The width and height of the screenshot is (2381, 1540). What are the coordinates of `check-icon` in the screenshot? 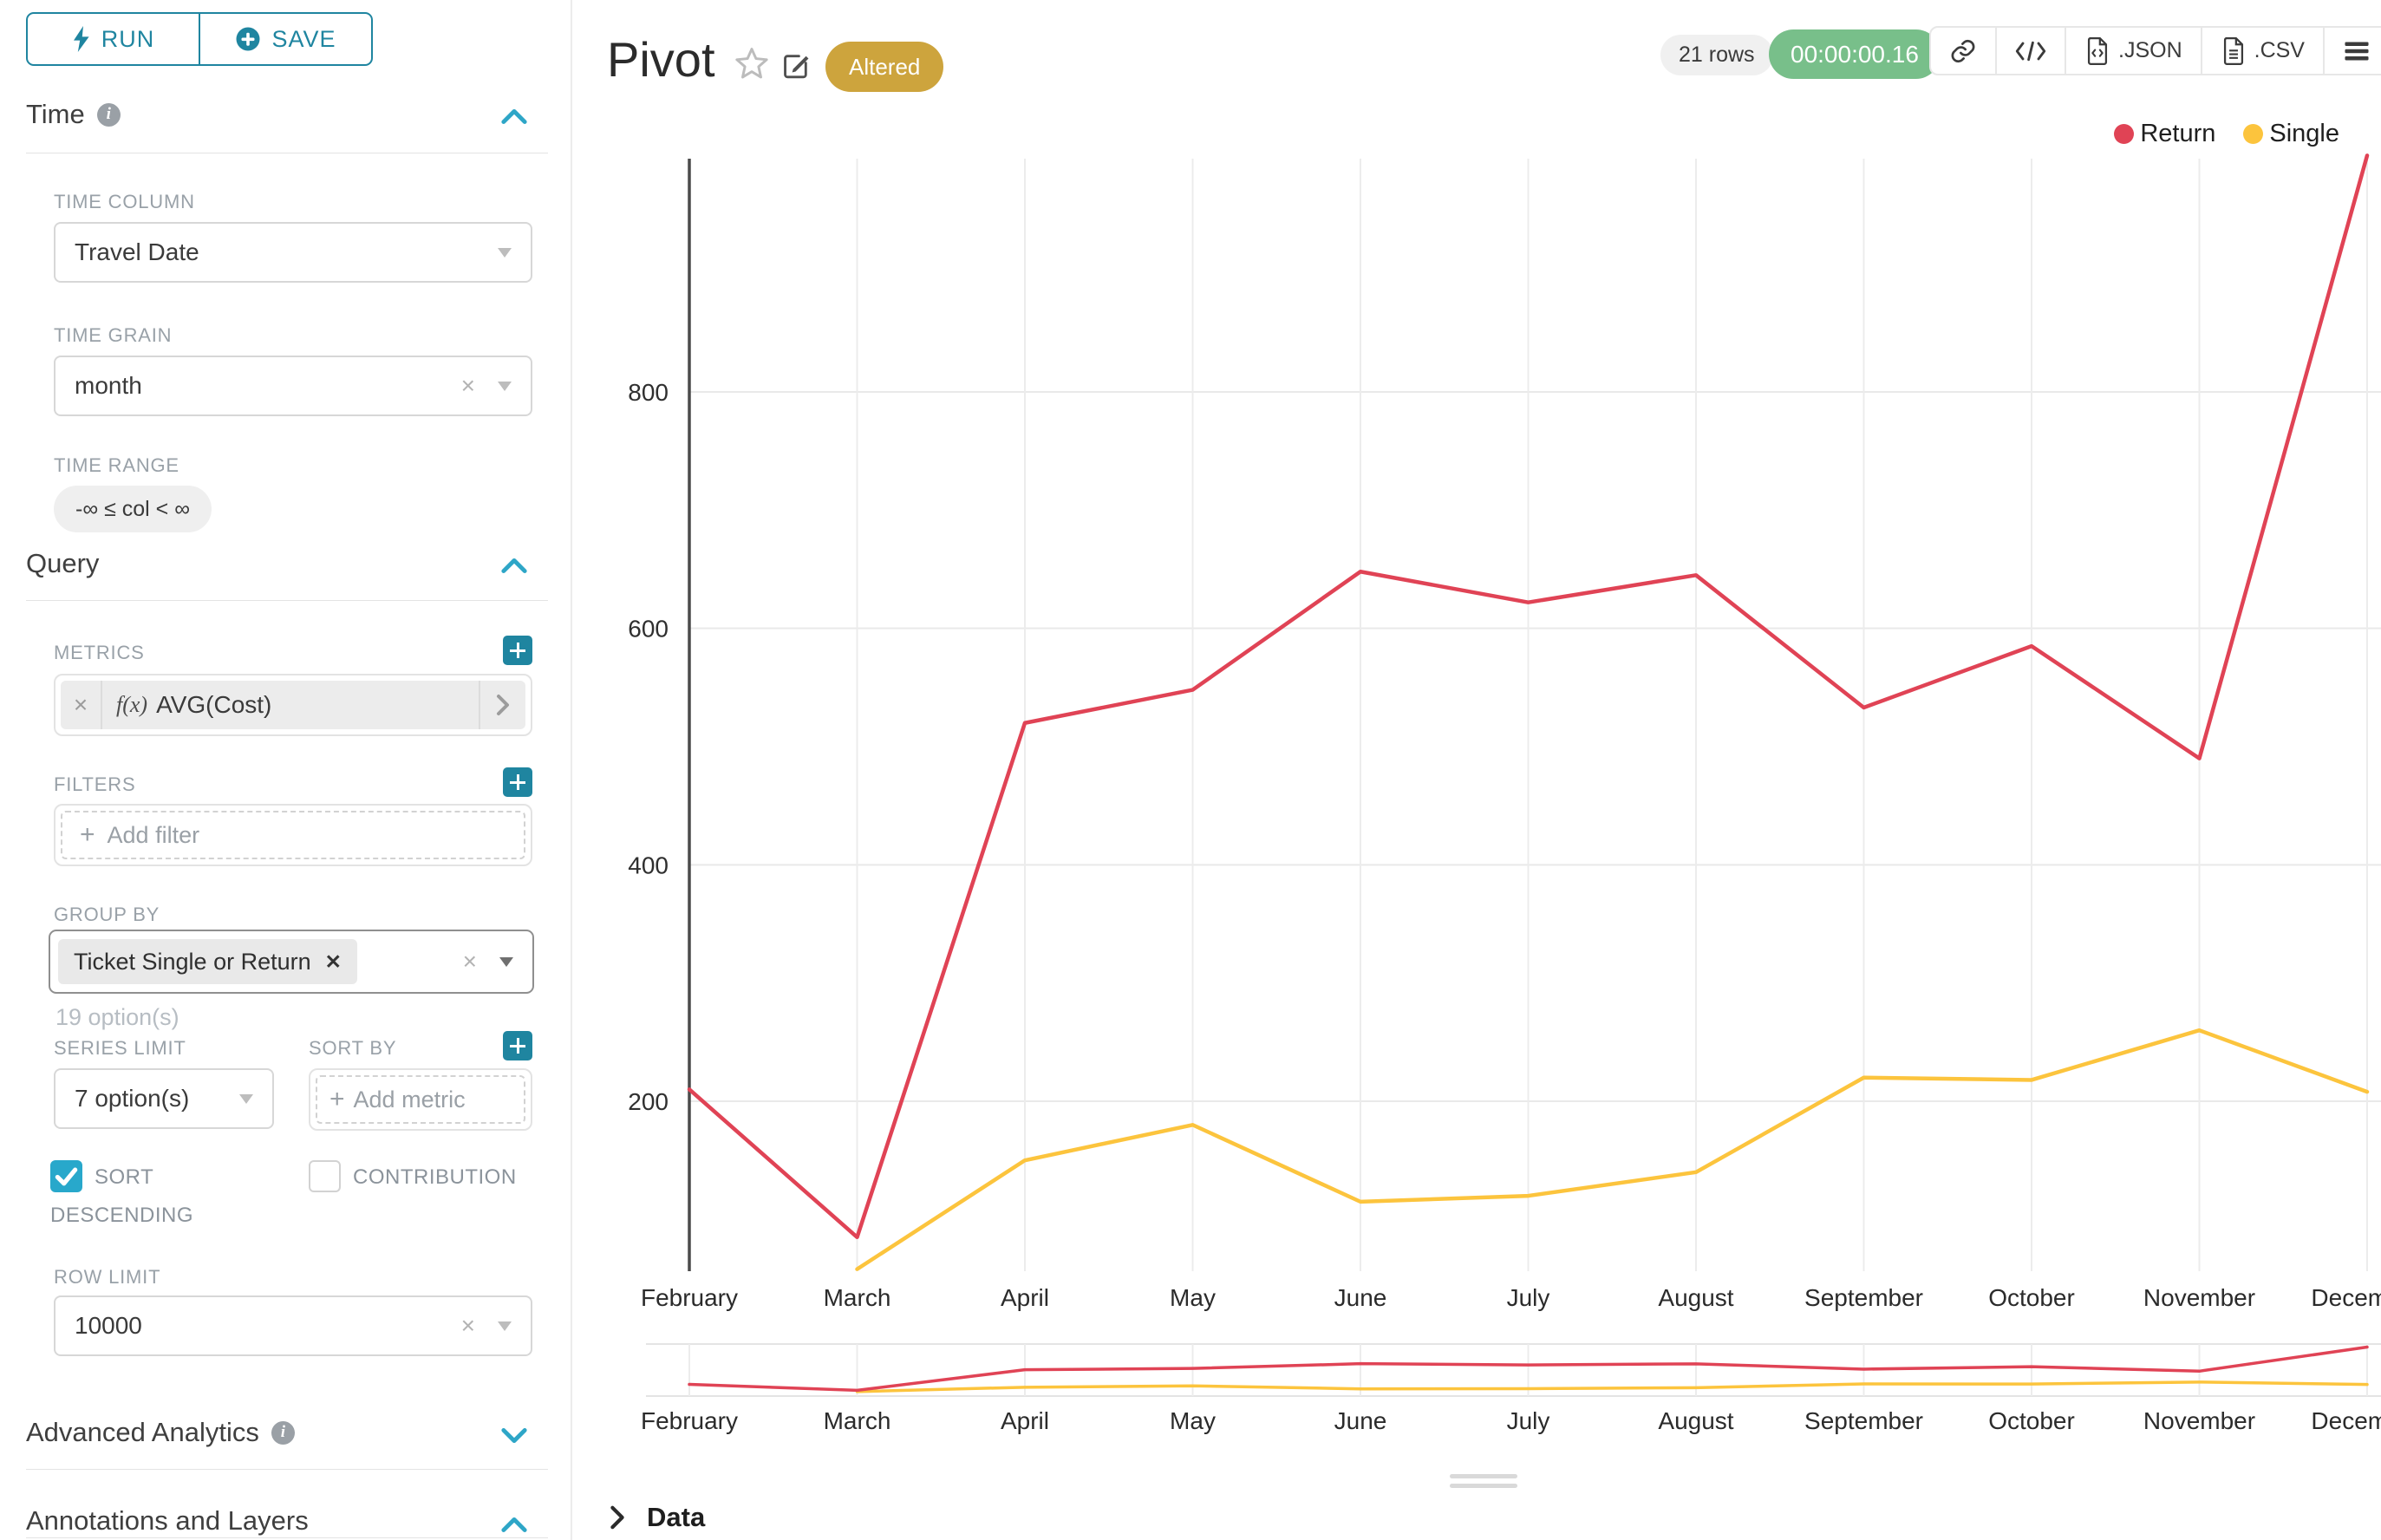 It's located at (67, 1176).